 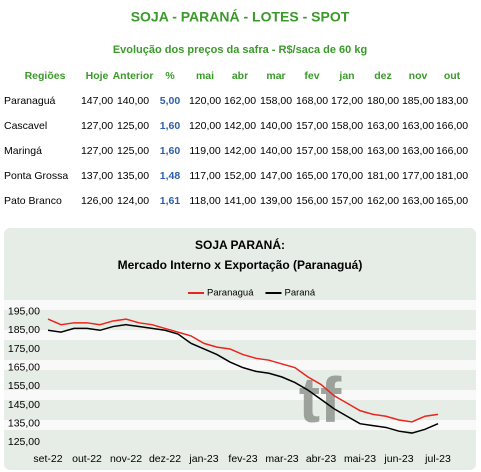 I want to click on cell: 5,00, so click(x=170, y=101).